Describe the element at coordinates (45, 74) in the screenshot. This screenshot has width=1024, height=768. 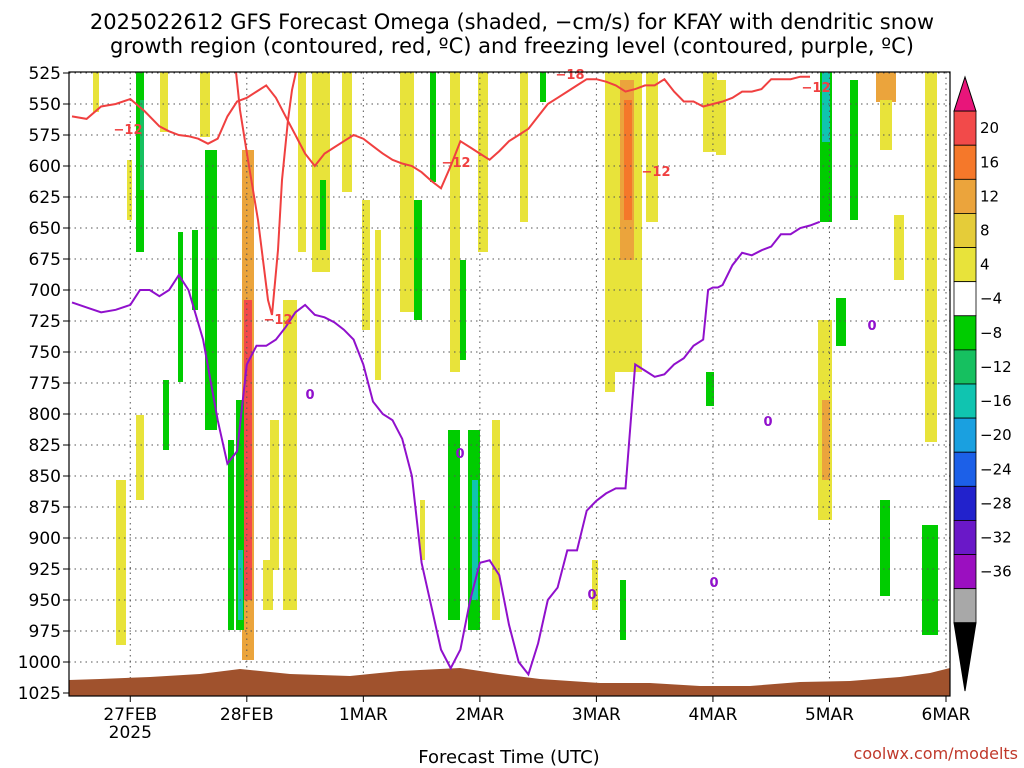
I see `y-tick-label: 525` at that location.